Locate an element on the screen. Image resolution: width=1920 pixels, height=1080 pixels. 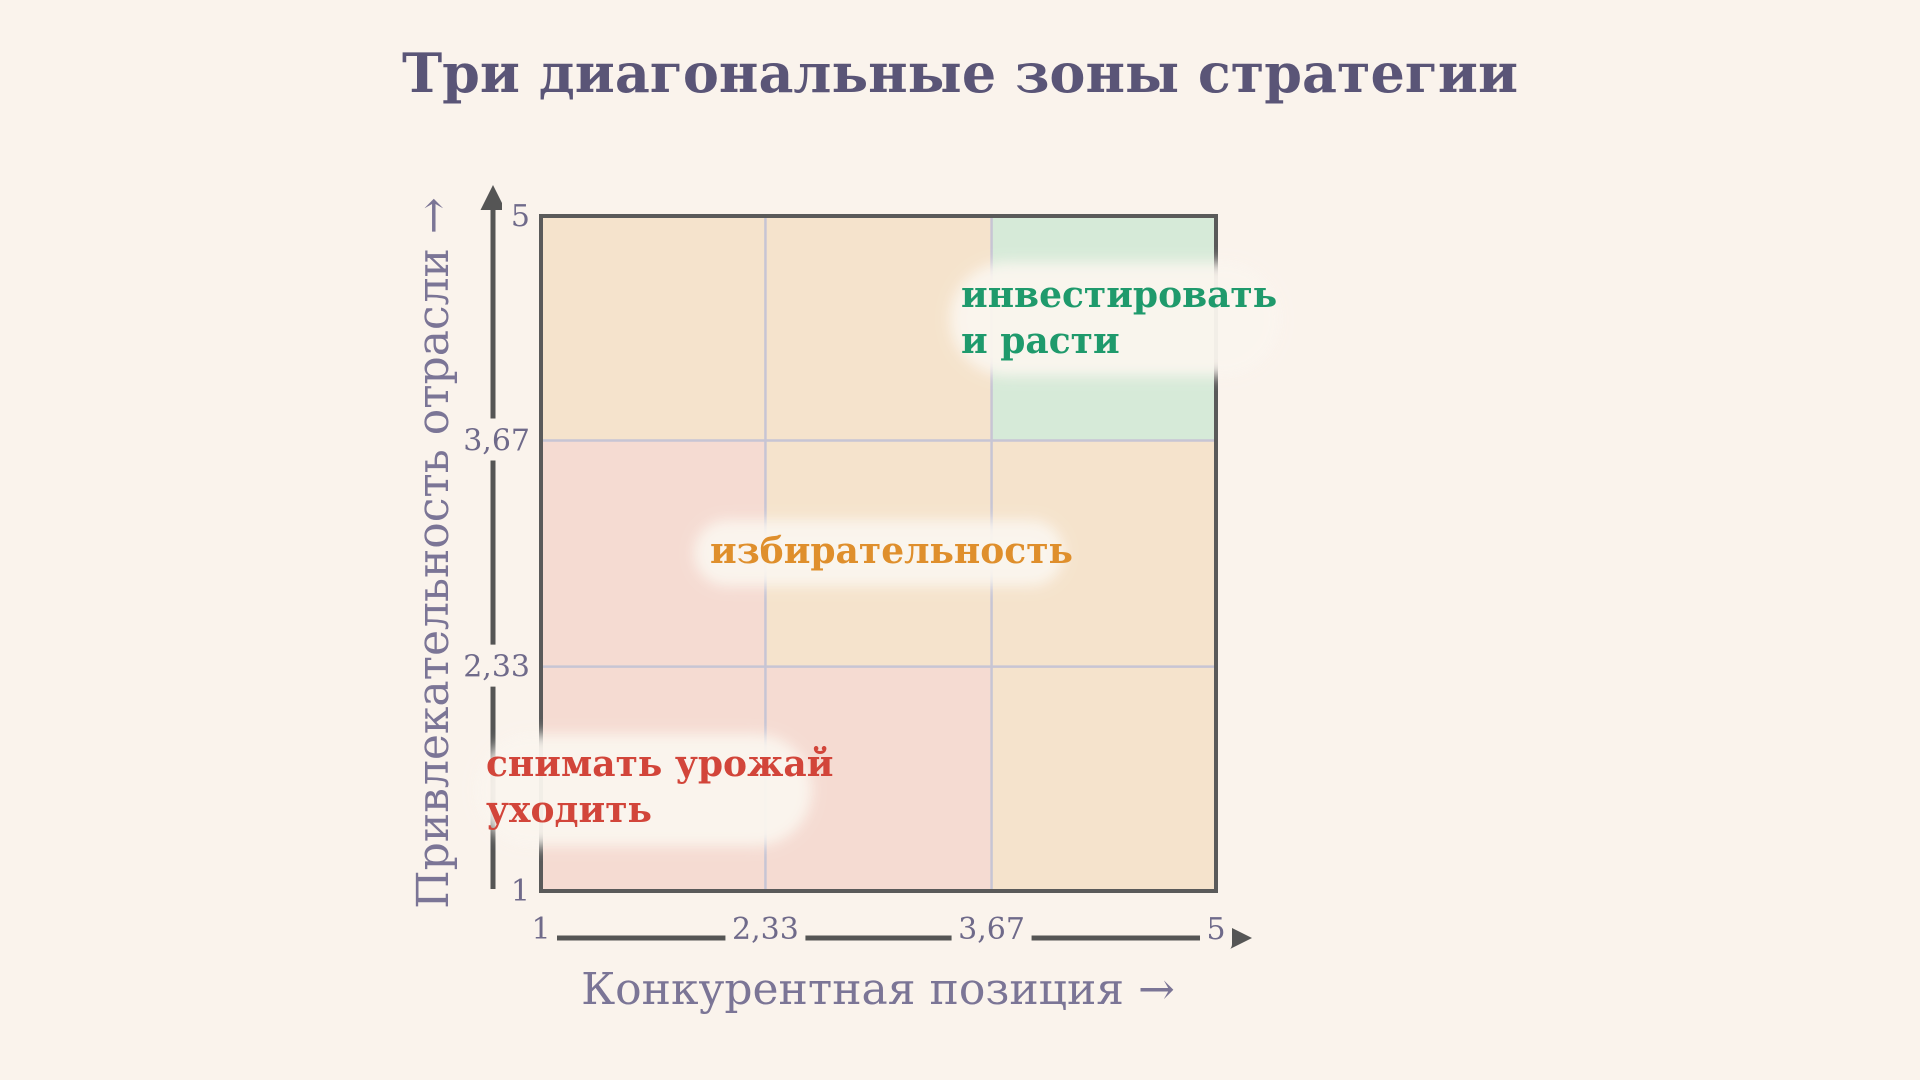
cell-select-c1-r3 is located at coordinates (653, 328).